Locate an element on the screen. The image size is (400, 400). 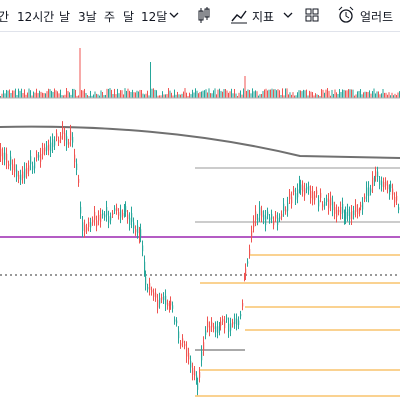
indicator-icon is located at coordinates (239, 16).